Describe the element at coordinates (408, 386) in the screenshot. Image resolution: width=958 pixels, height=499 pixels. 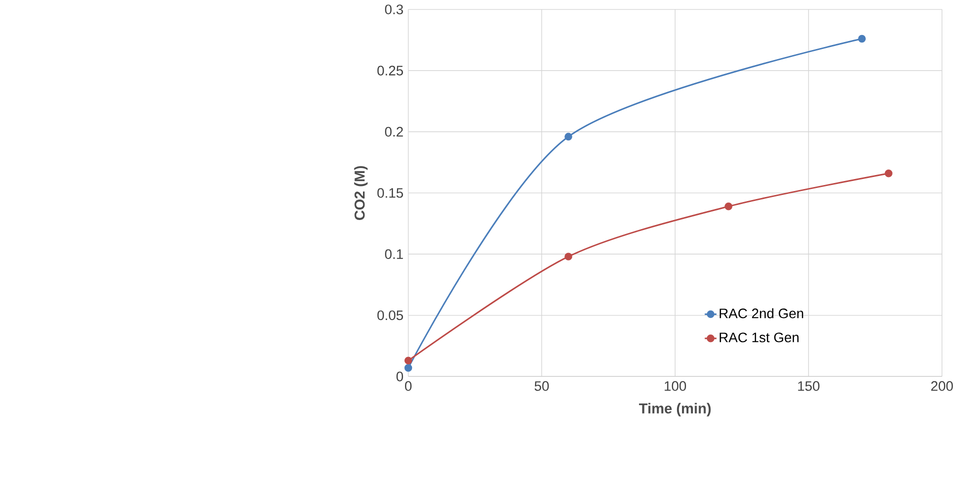
I see `x-tick-label: 0` at that location.